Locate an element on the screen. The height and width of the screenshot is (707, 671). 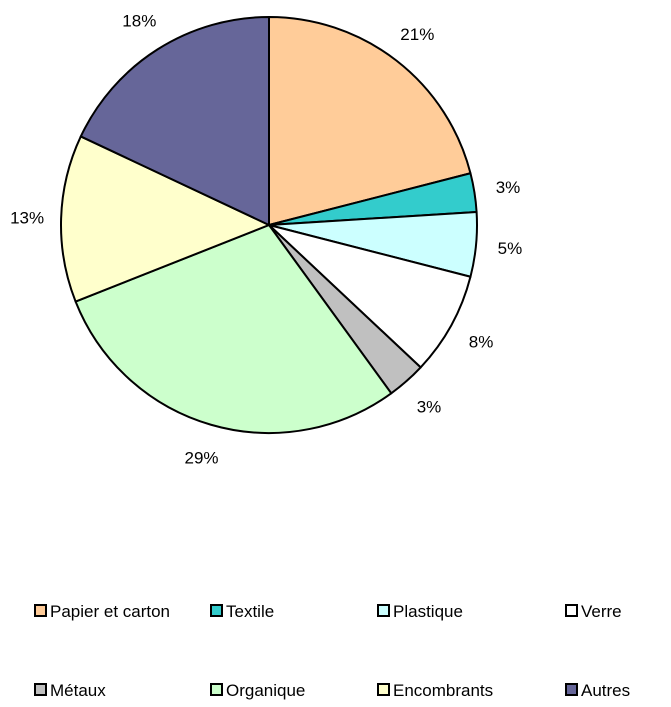
data-label-organique: 29% is located at coordinates (201, 457).